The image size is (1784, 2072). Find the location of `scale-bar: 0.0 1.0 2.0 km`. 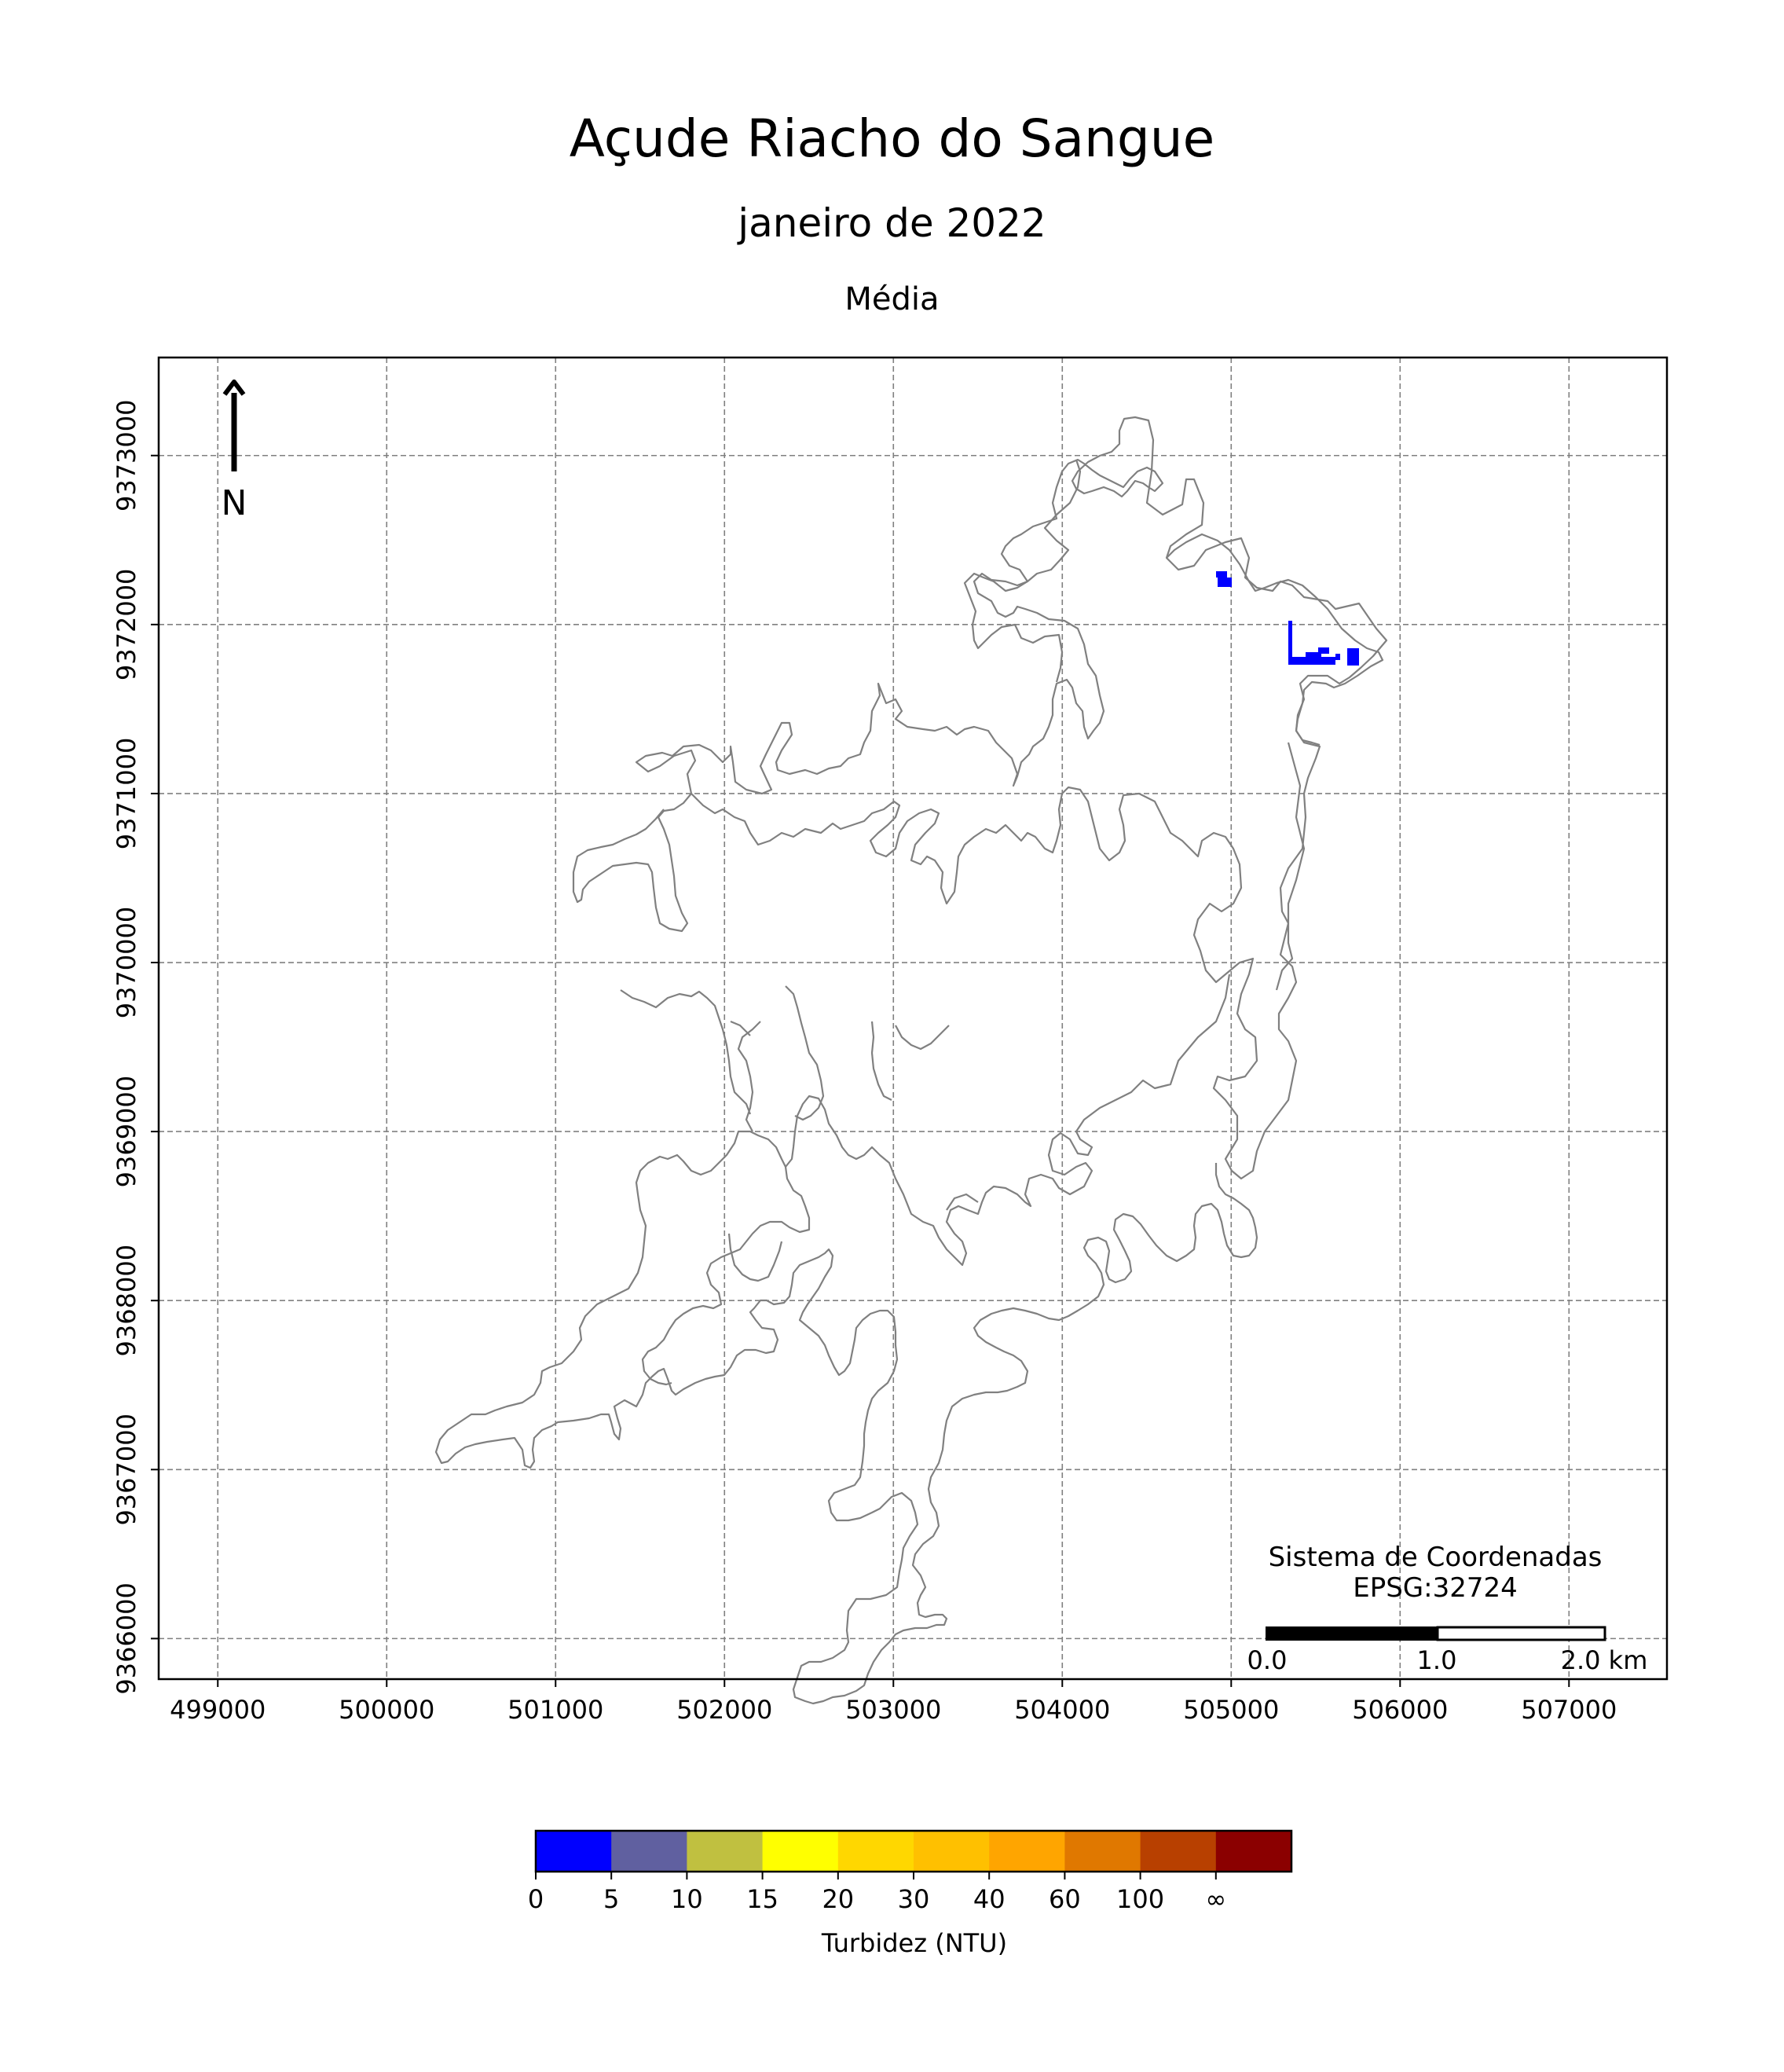

scale-bar: 0.0 1.0 2.0 km is located at coordinates (1447, 1650).